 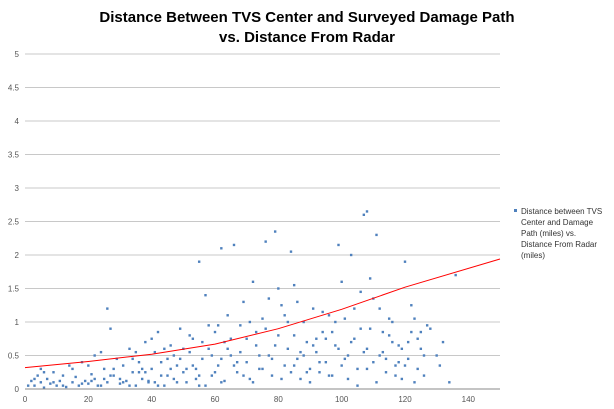 I want to click on x-tick-label: 0, so click(x=25, y=399).